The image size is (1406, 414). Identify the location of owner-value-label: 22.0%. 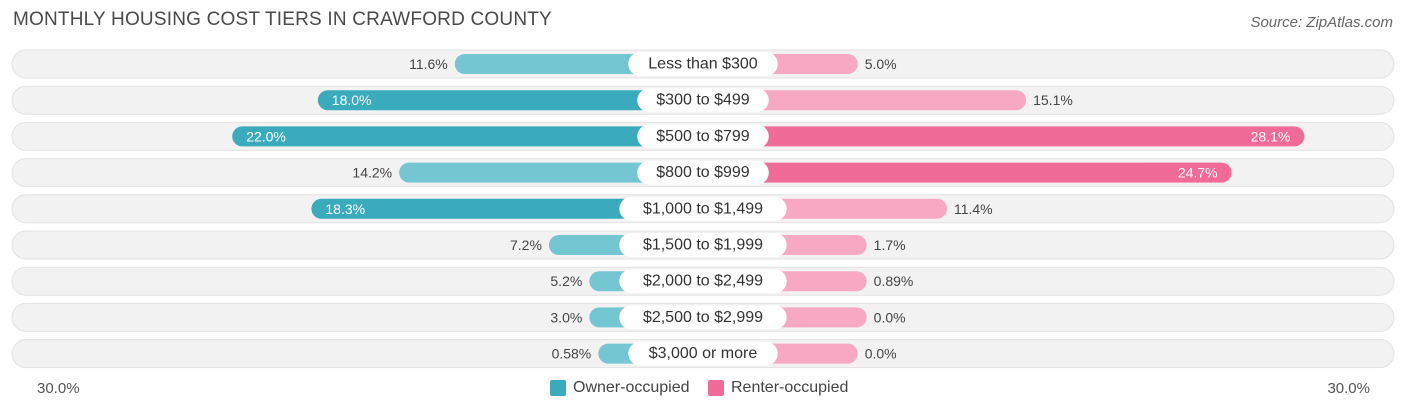
(266, 136).